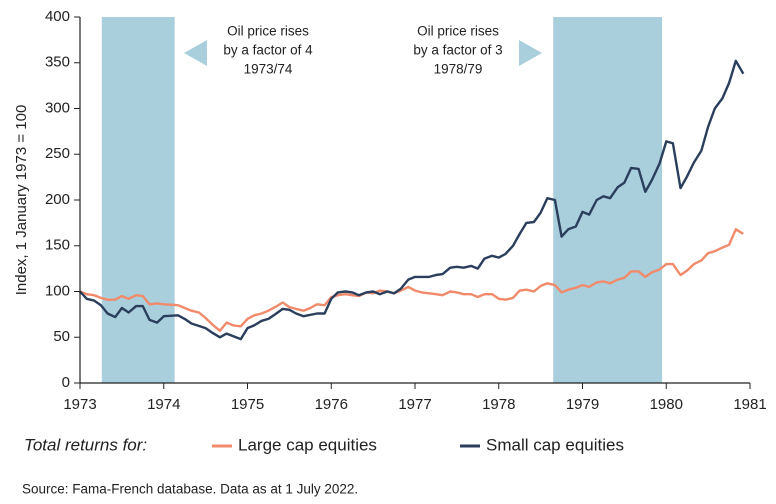 Image resolution: width=776 pixels, height=504 pixels. What do you see at coordinates (195, 53) in the screenshot?
I see `arrow-left` at bounding box center [195, 53].